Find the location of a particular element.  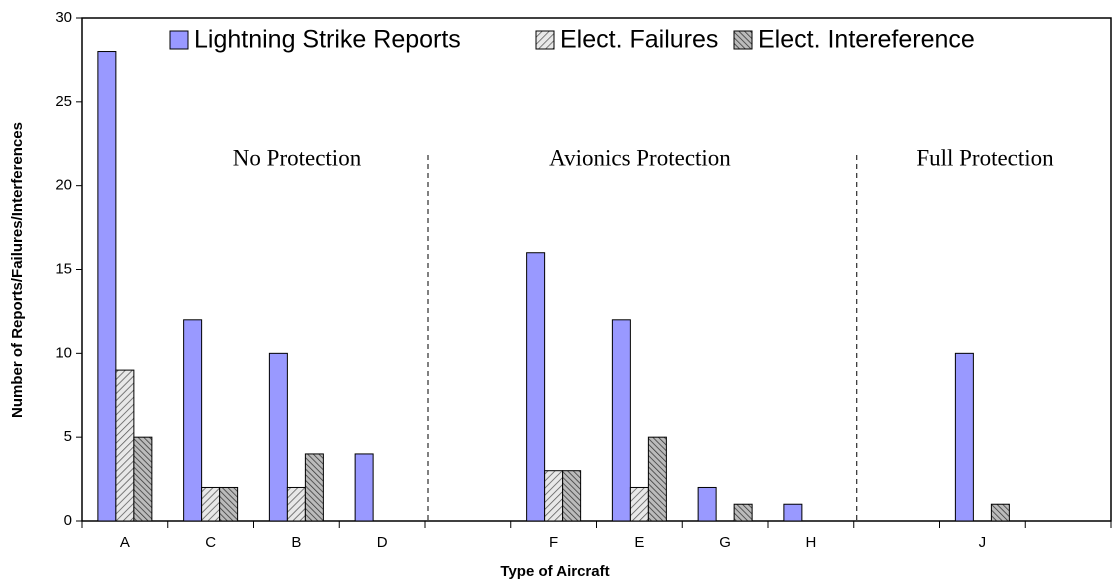

x-tick-label: F is located at coordinates (553, 542).